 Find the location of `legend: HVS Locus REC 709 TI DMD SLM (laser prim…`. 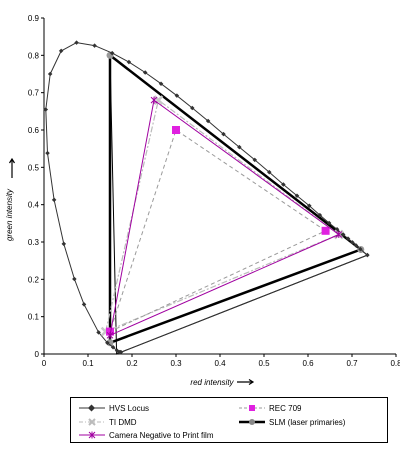

legend: HVS Locus REC 709 TI DMD SLM (laser prim… is located at coordinates (229, 420).